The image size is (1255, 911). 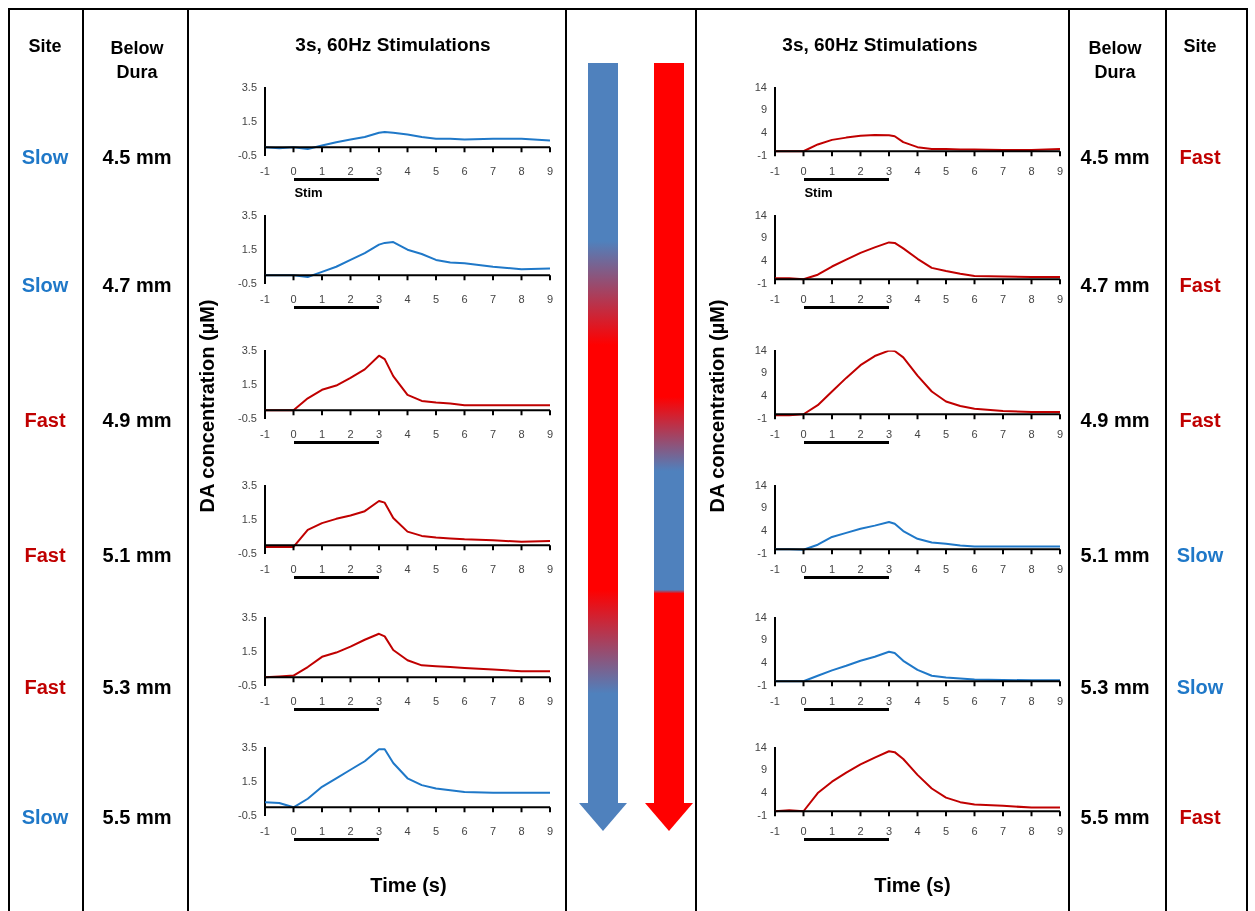 What do you see at coordinates (1115, 817) in the screenshot?
I see `text: 5.5 mm` at bounding box center [1115, 817].